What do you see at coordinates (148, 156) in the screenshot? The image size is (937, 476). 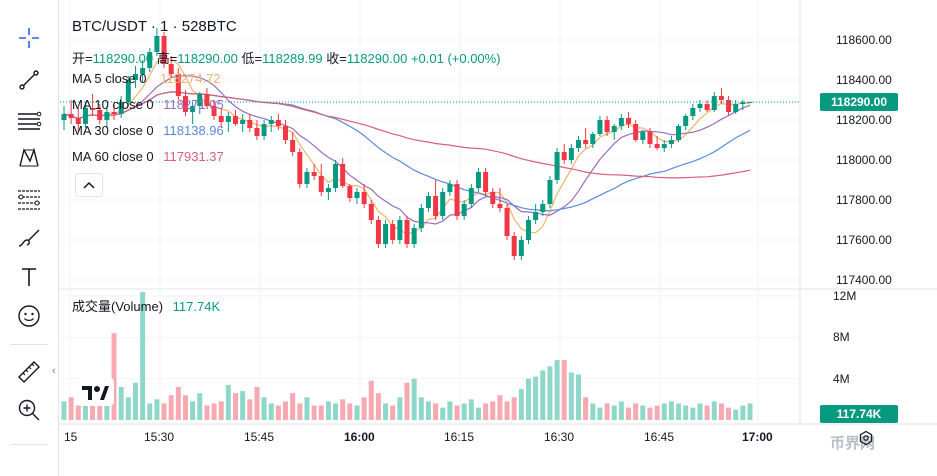 I see `ma60-legend: MA 60 close 0 117931.37` at bounding box center [148, 156].